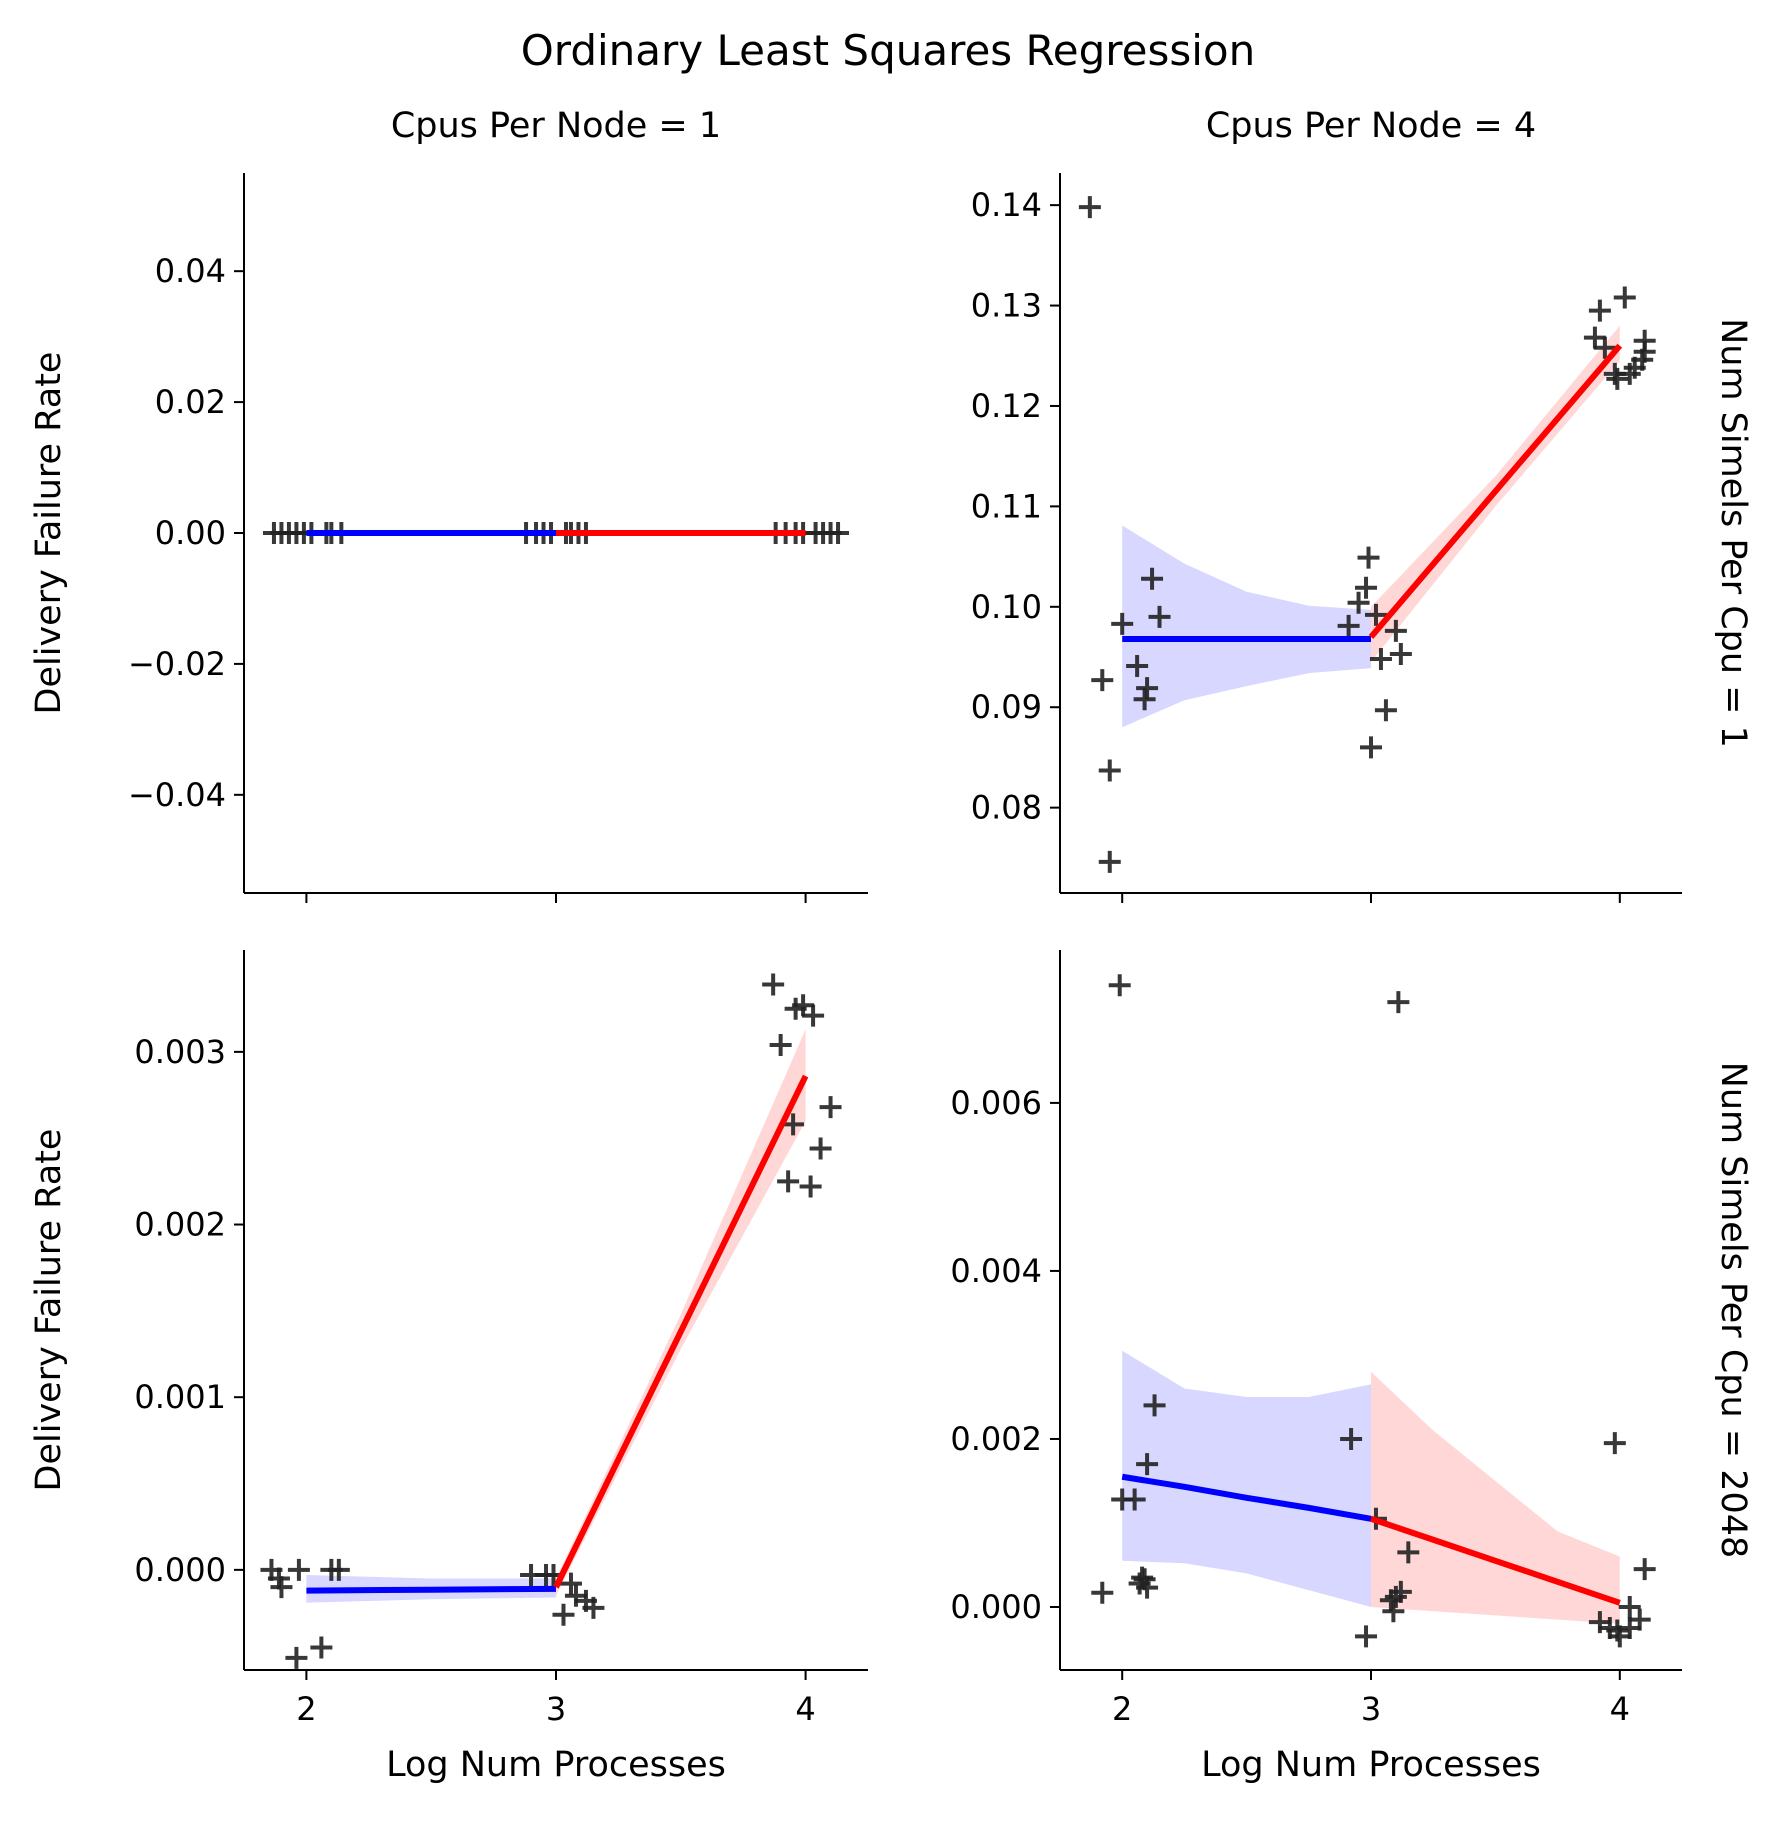 This screenshot has height=1838, width=1775. I want to click on row-label: Num Simels Per Cpu = 2048, so click(1733, 1310).